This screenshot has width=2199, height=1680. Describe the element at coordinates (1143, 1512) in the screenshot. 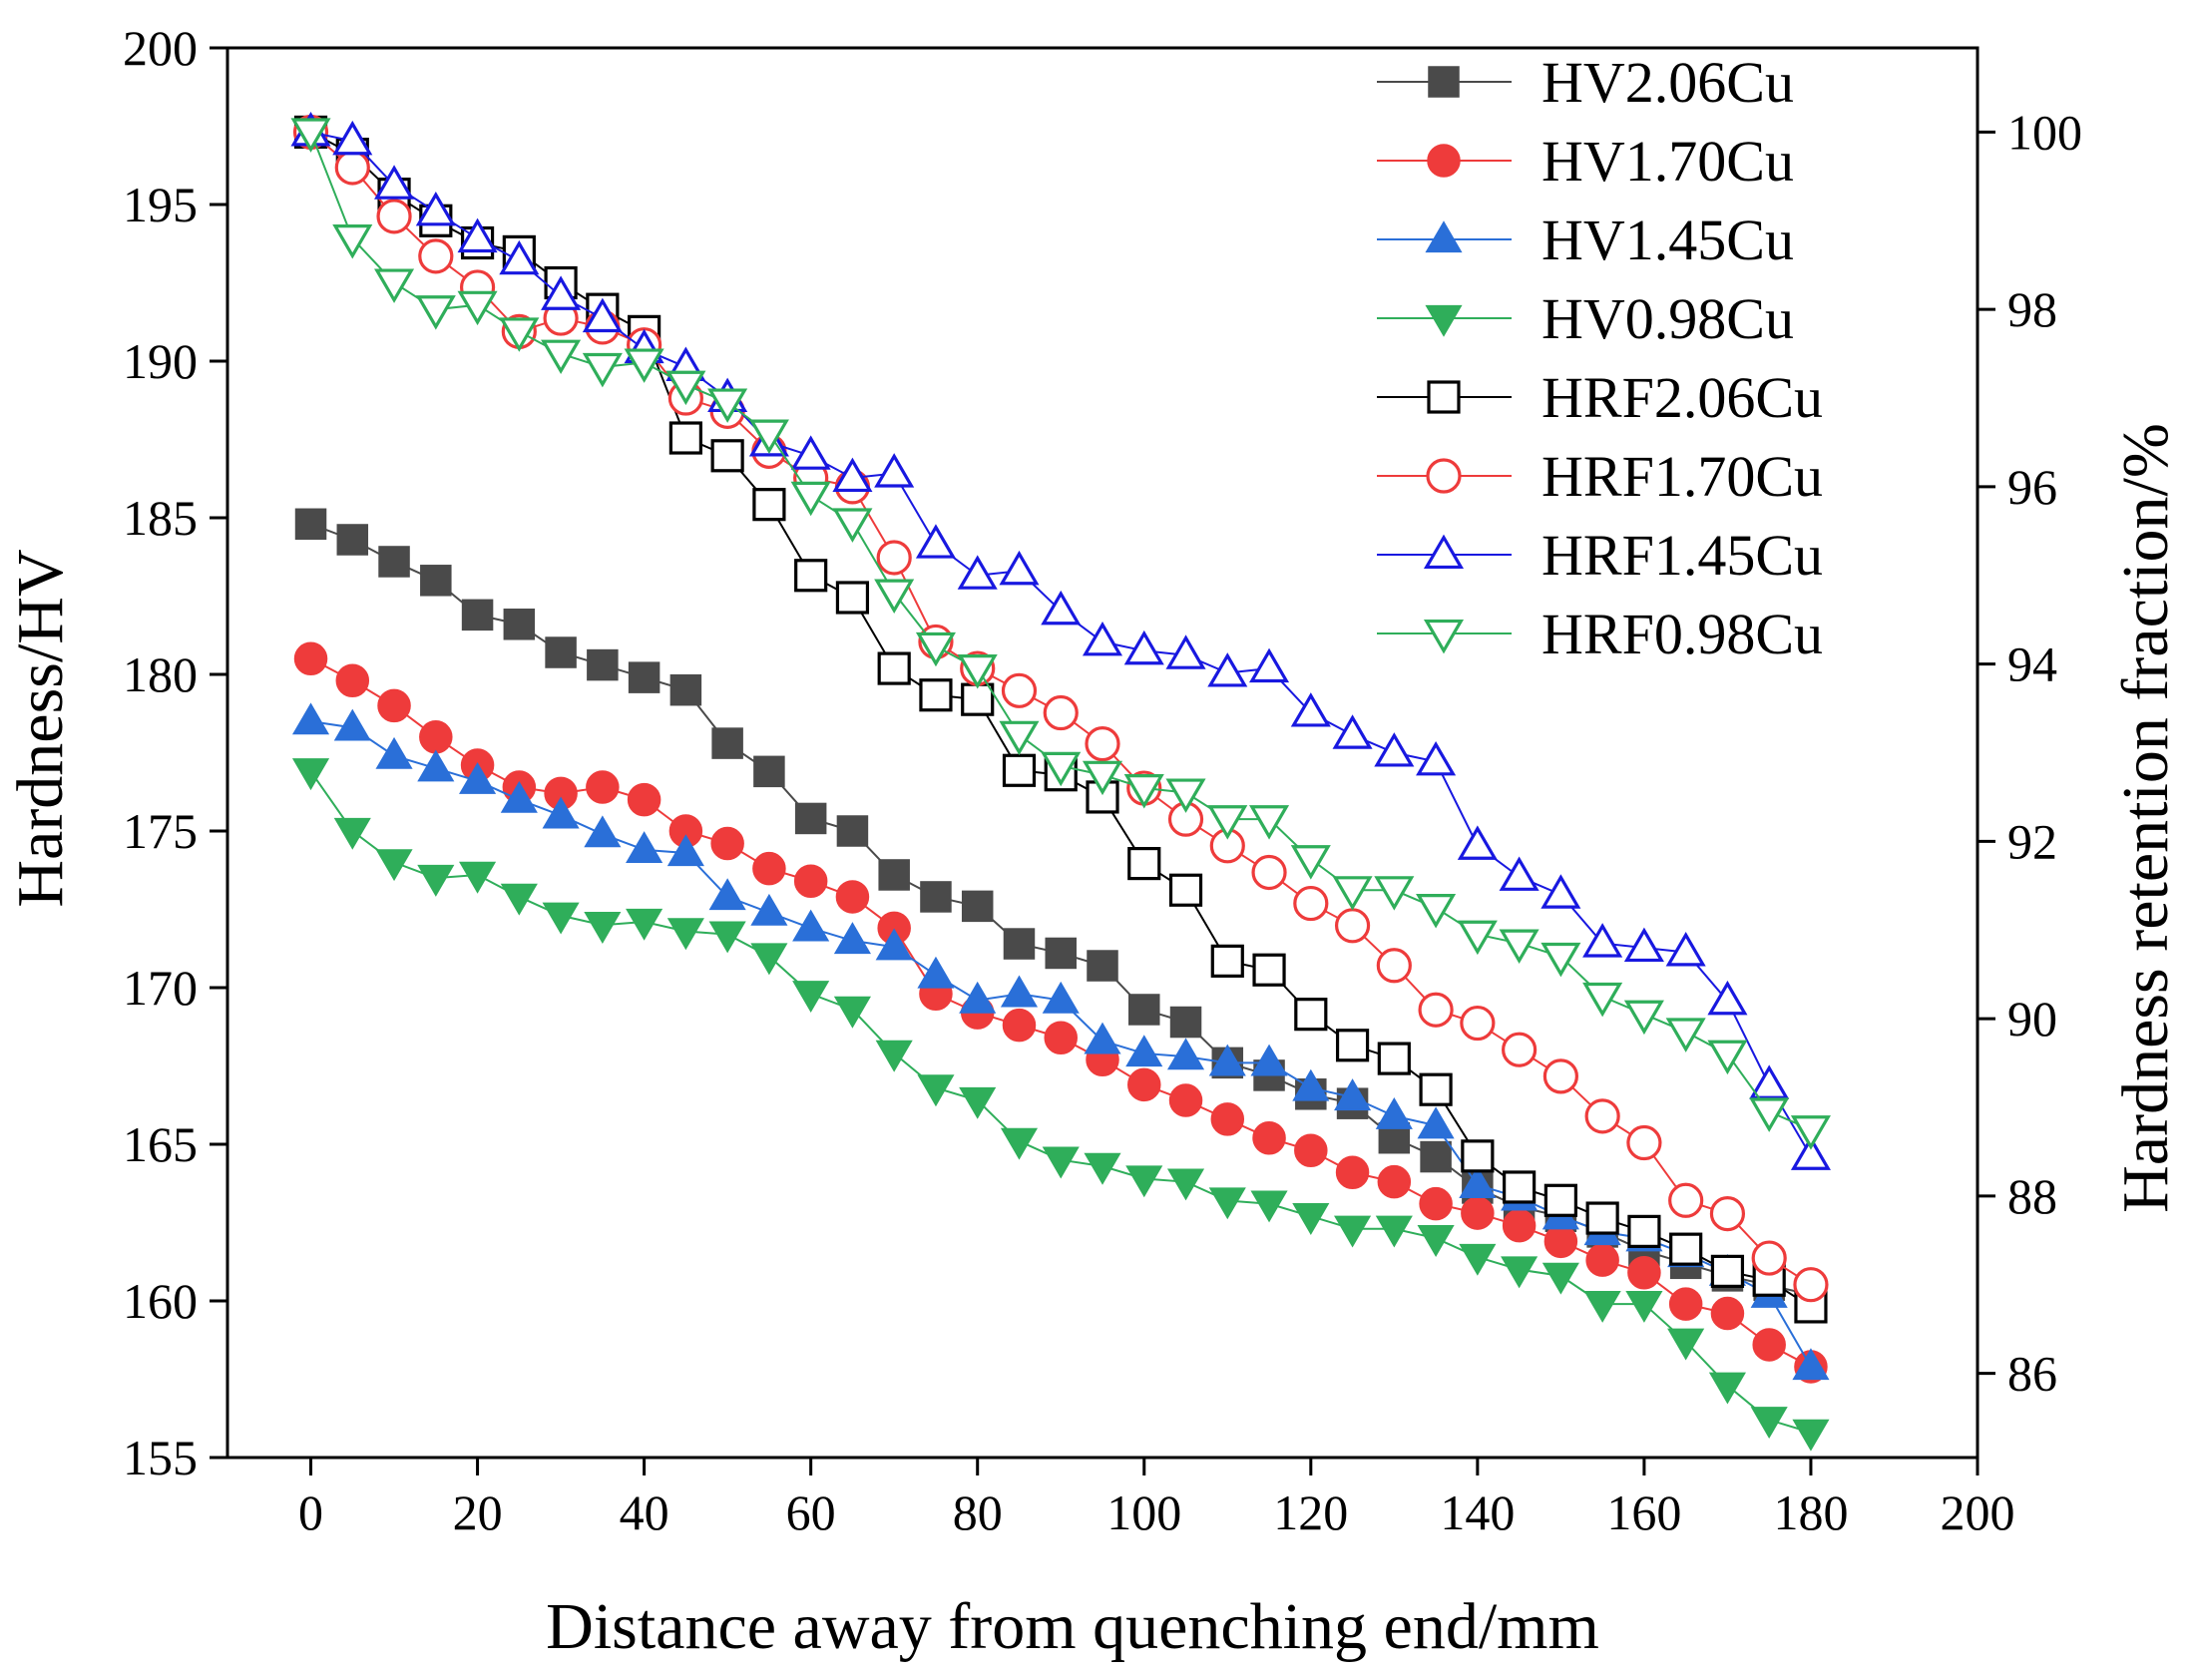

I see `x-tick-label: 100` at that location.